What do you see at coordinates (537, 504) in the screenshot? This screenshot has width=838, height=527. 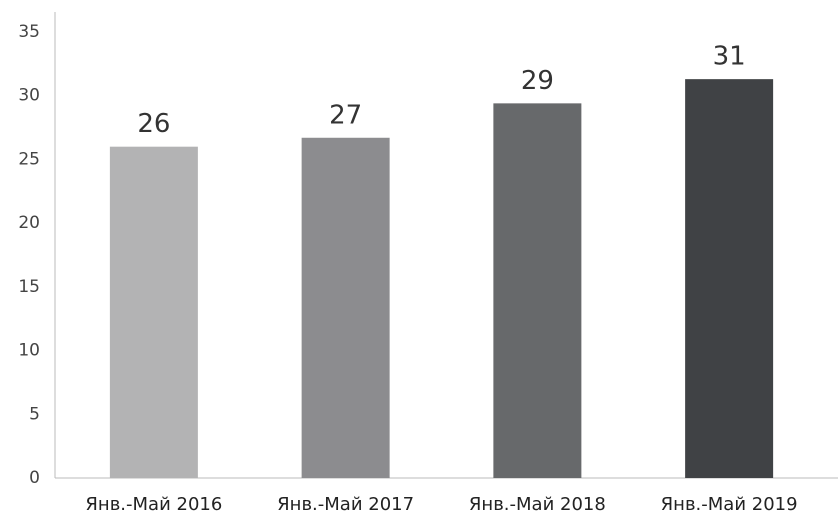 I see `x-tick-label: Янв.-Май 2018` at bounding box center [537, 504].